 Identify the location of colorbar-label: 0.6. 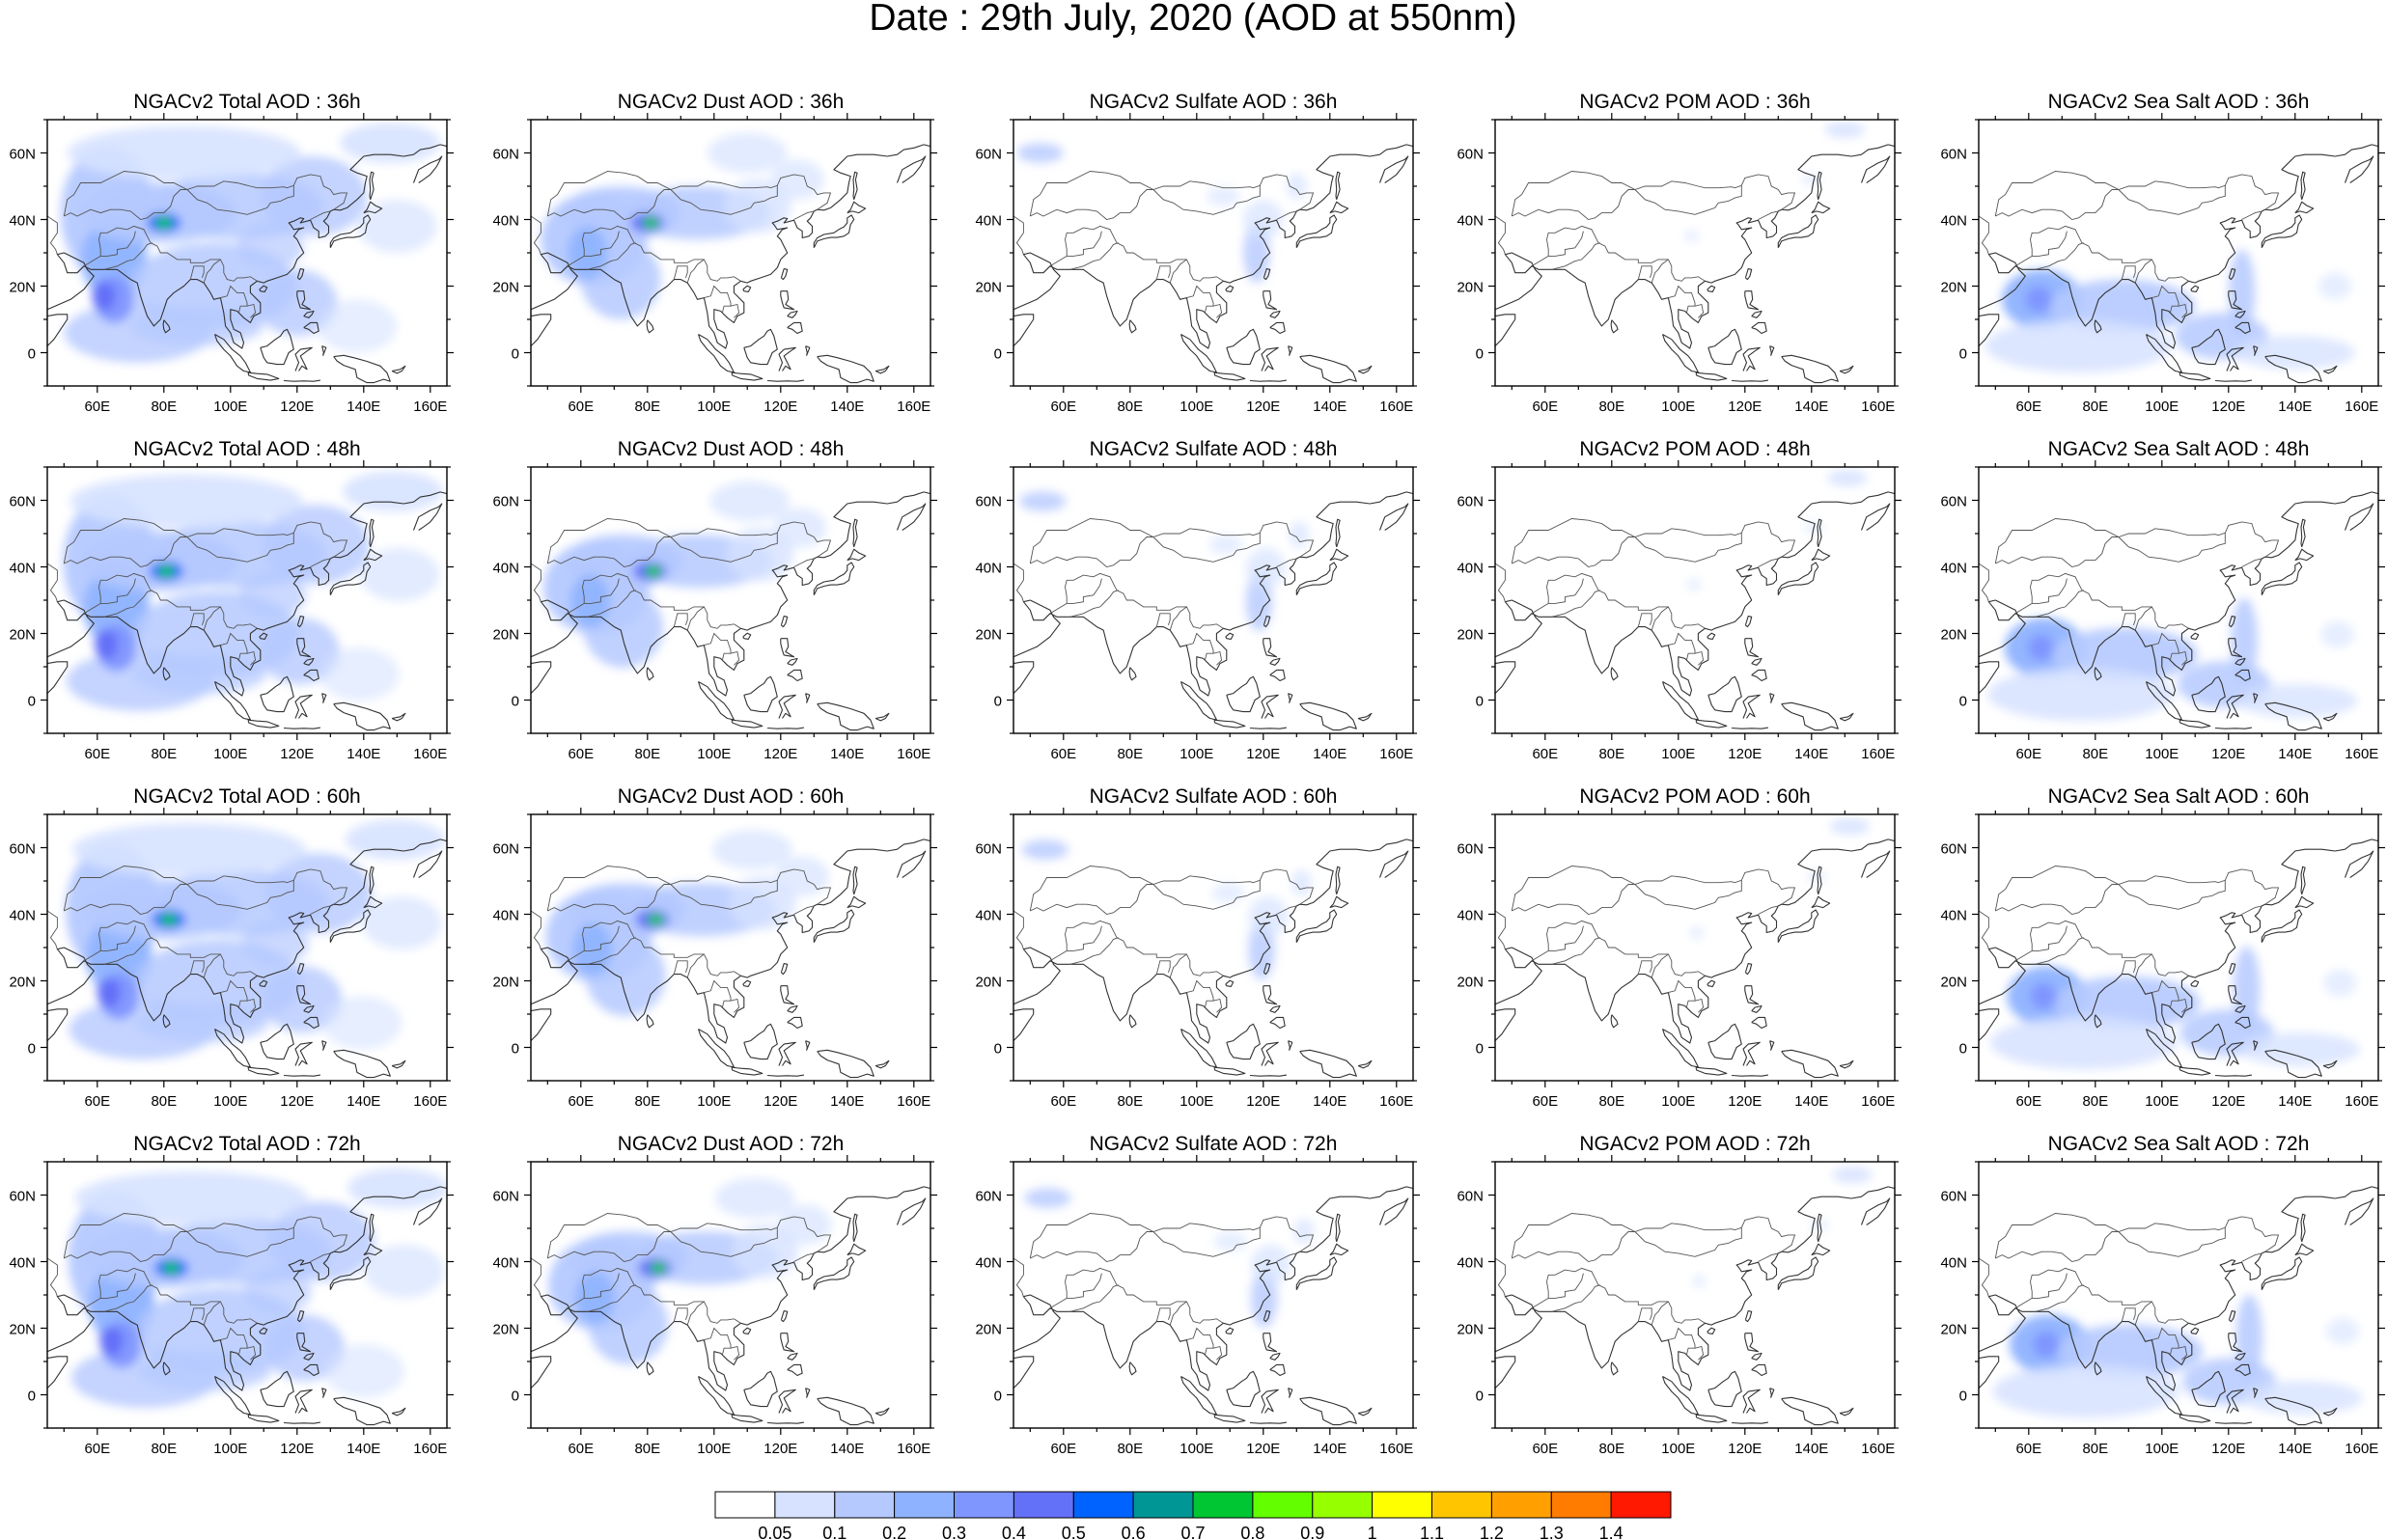
(1134, 1532).